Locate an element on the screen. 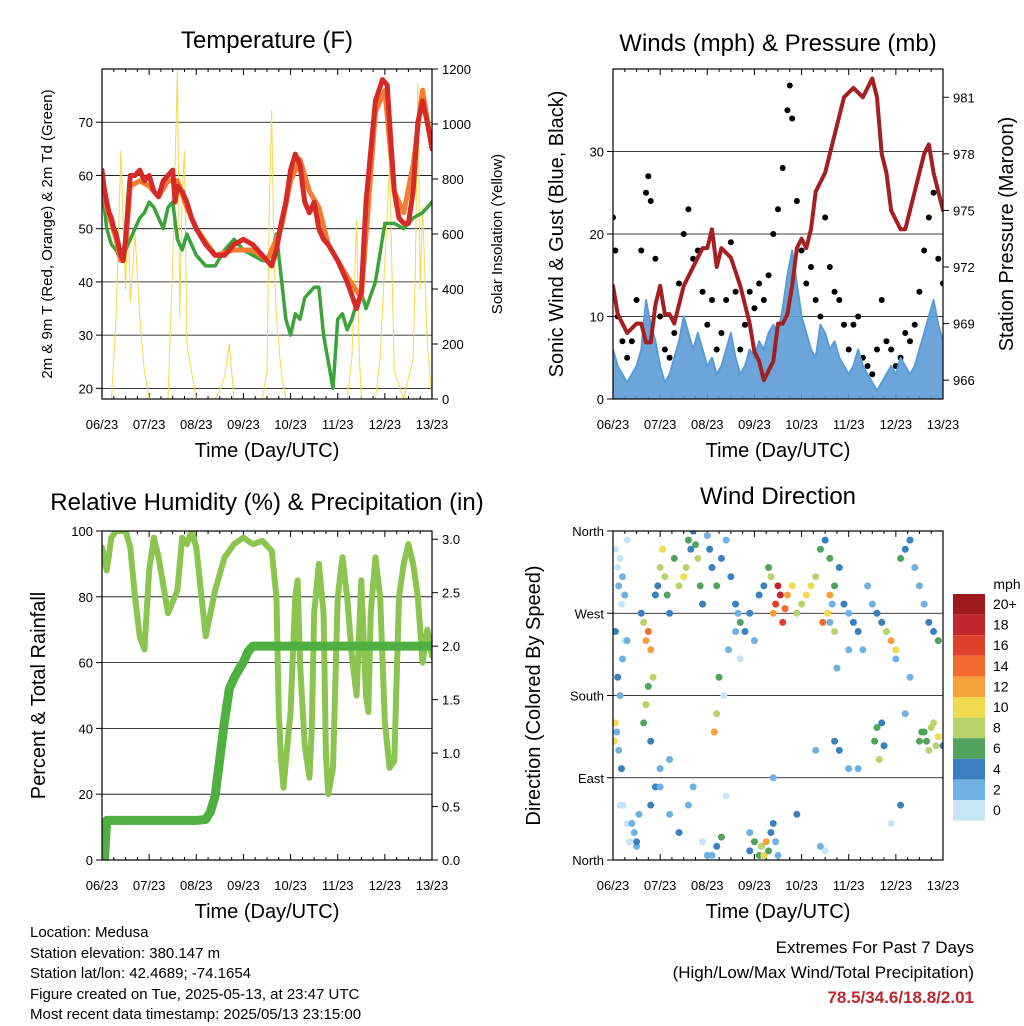 This screenshot has height=1026, width=1024. y-right-tick-label: 200 is located at coordinates (453, 344).